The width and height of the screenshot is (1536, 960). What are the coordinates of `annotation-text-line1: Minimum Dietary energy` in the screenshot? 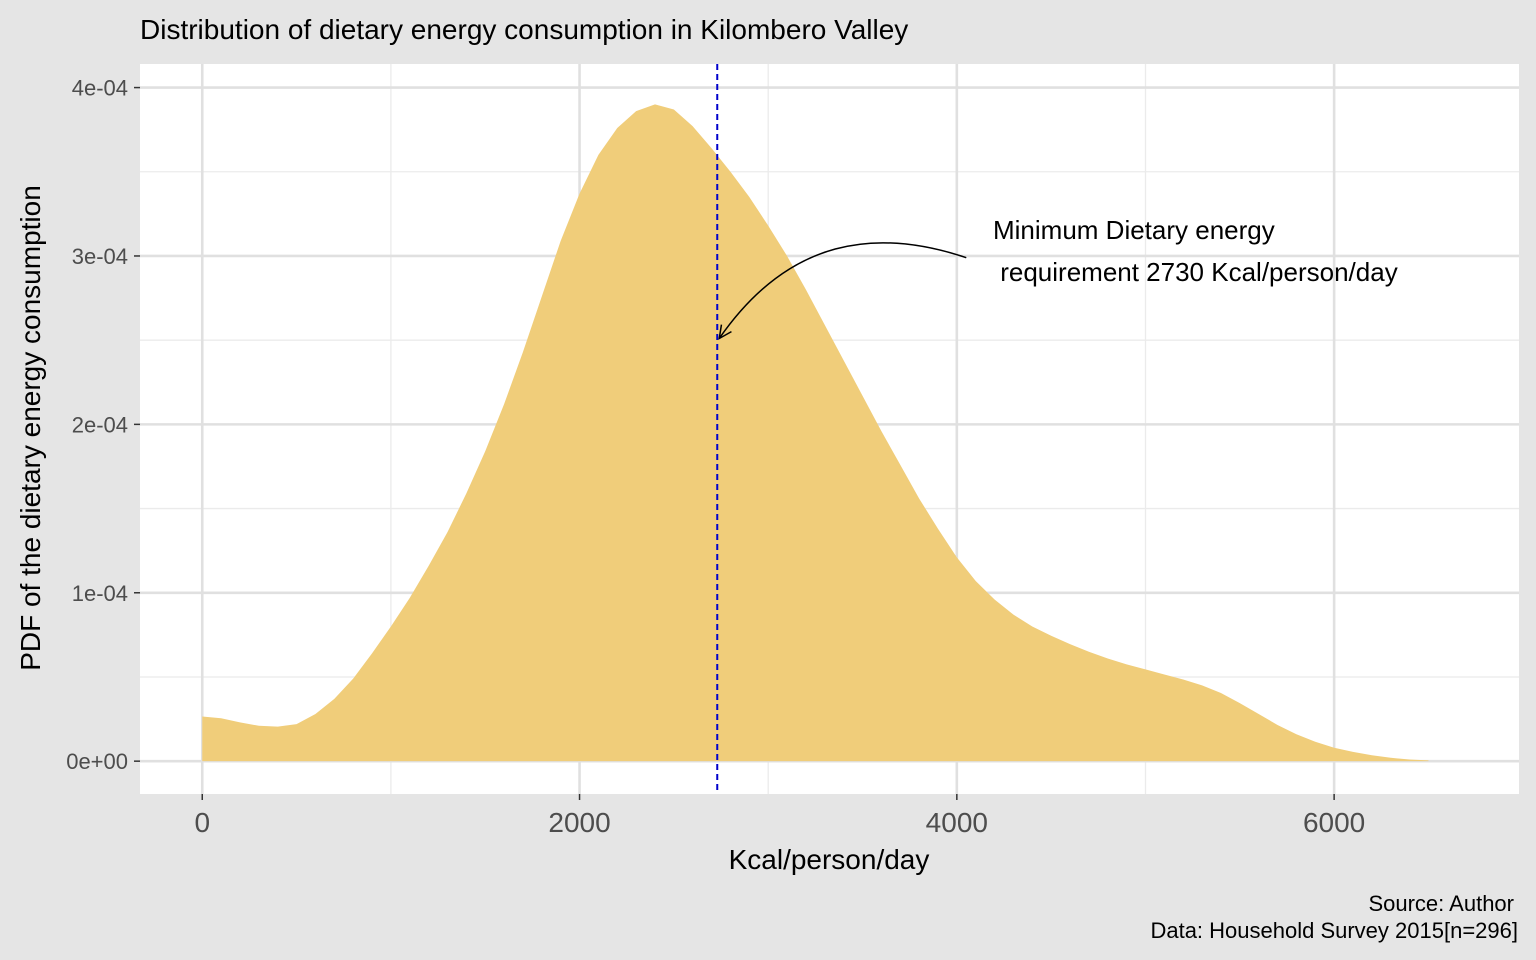 It's located at (1134, 230).